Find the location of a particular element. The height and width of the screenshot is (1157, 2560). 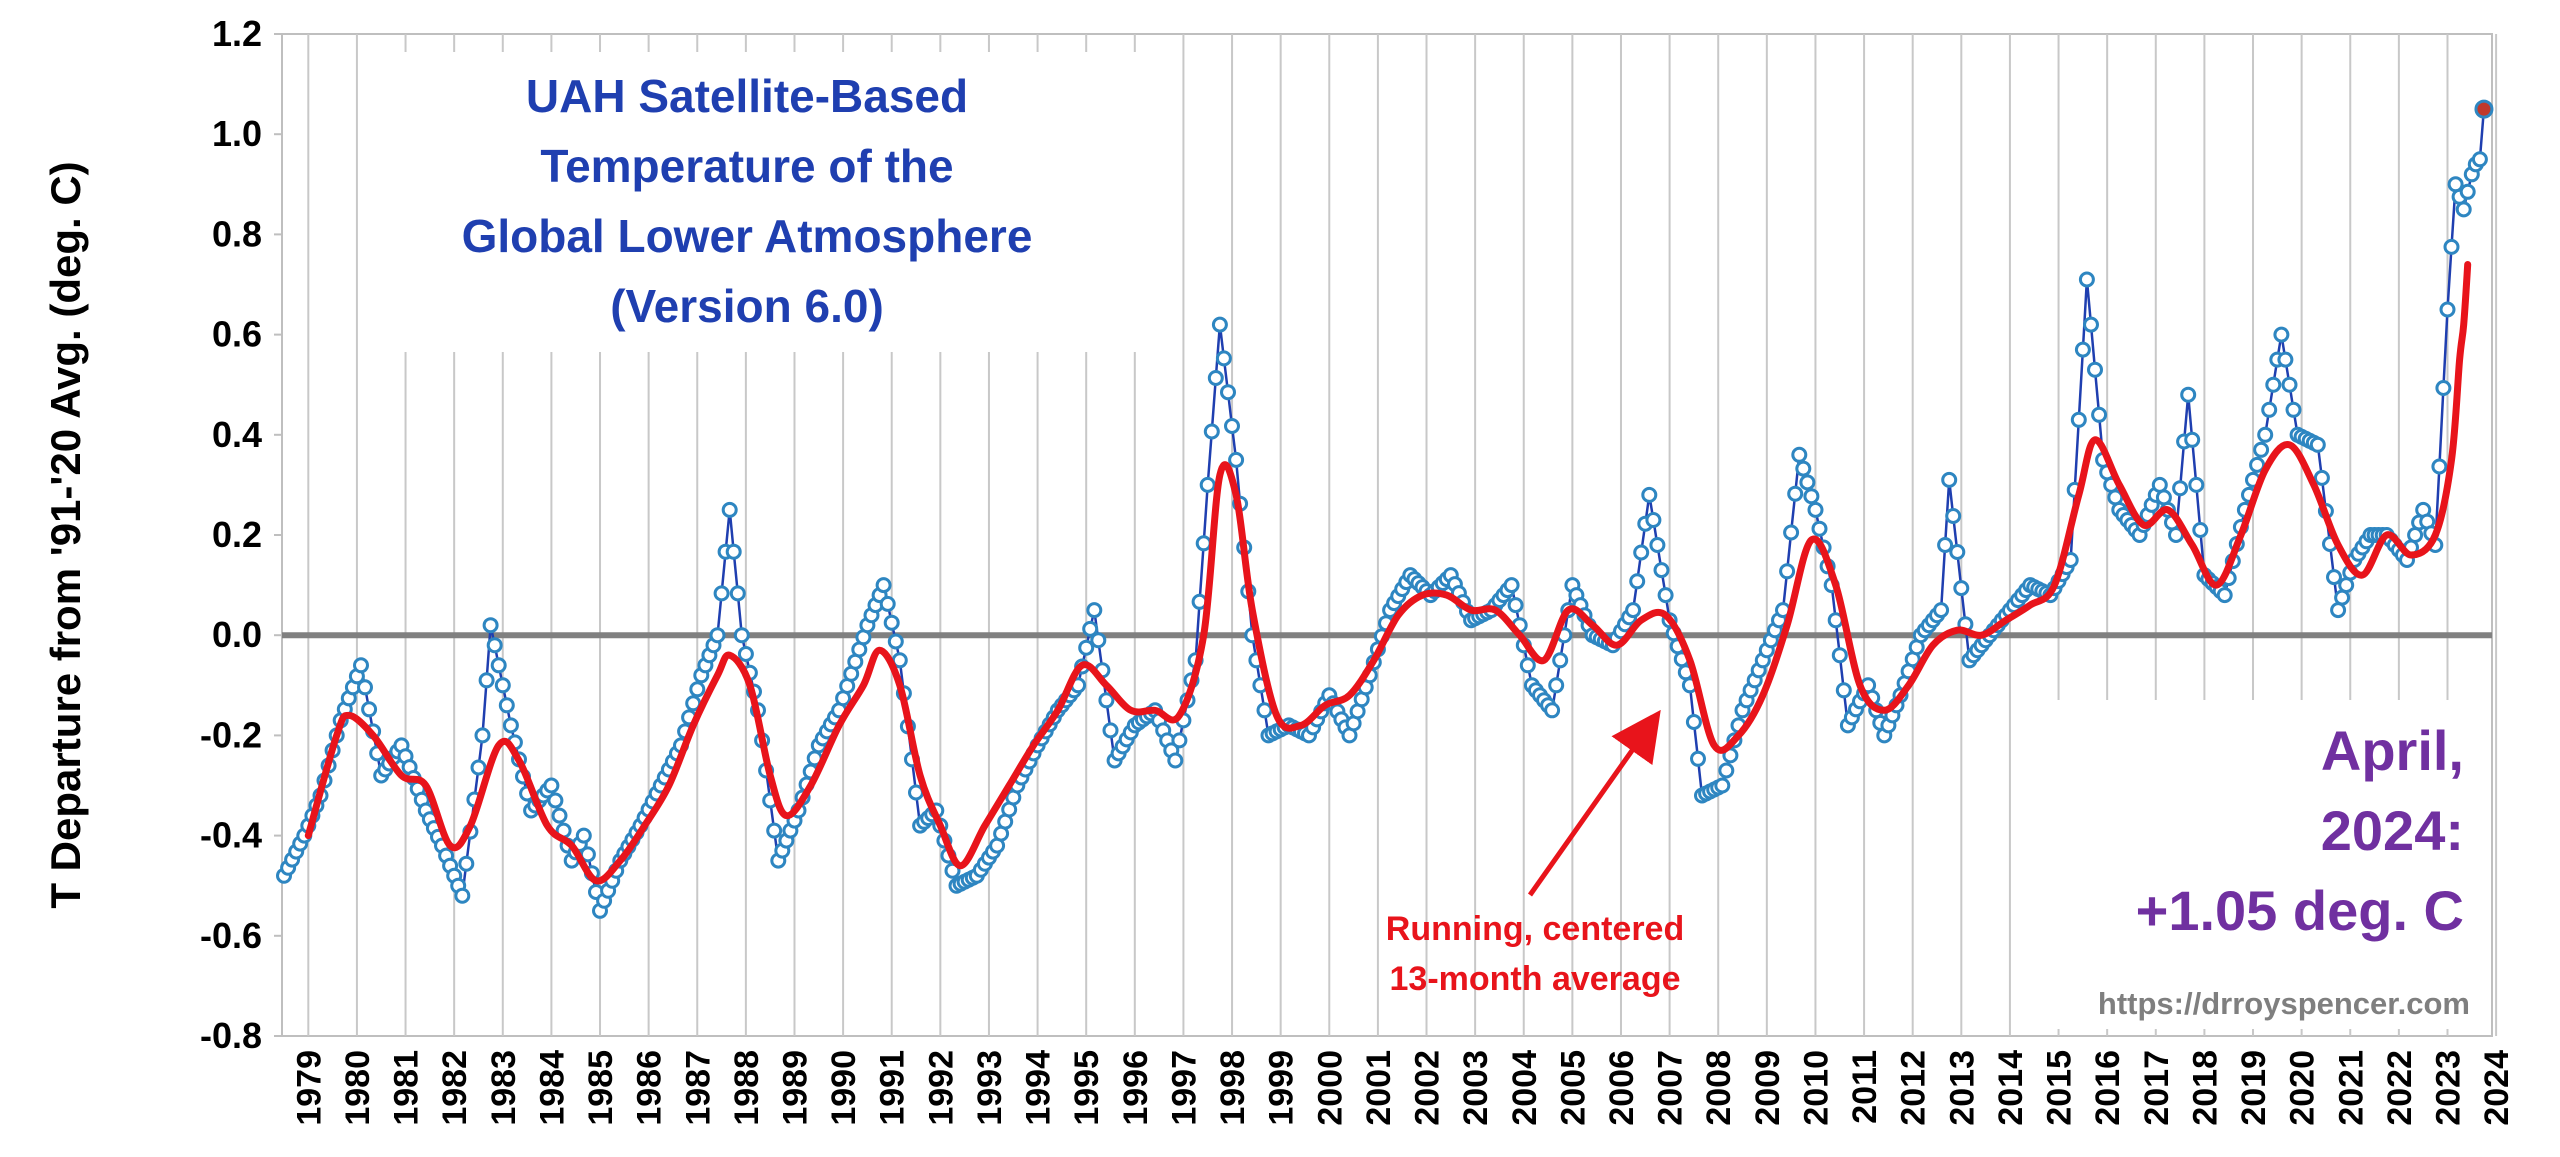

y-tick-label: 0.8 is located at coordinates (237, 233).